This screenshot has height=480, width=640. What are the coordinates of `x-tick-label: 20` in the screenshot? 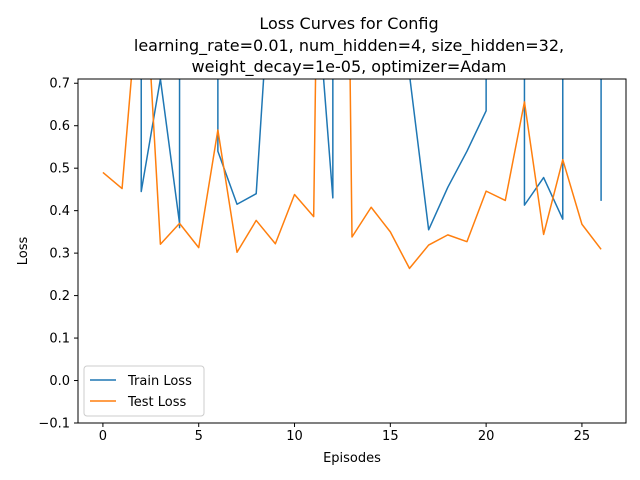 It's located at (486, 436).